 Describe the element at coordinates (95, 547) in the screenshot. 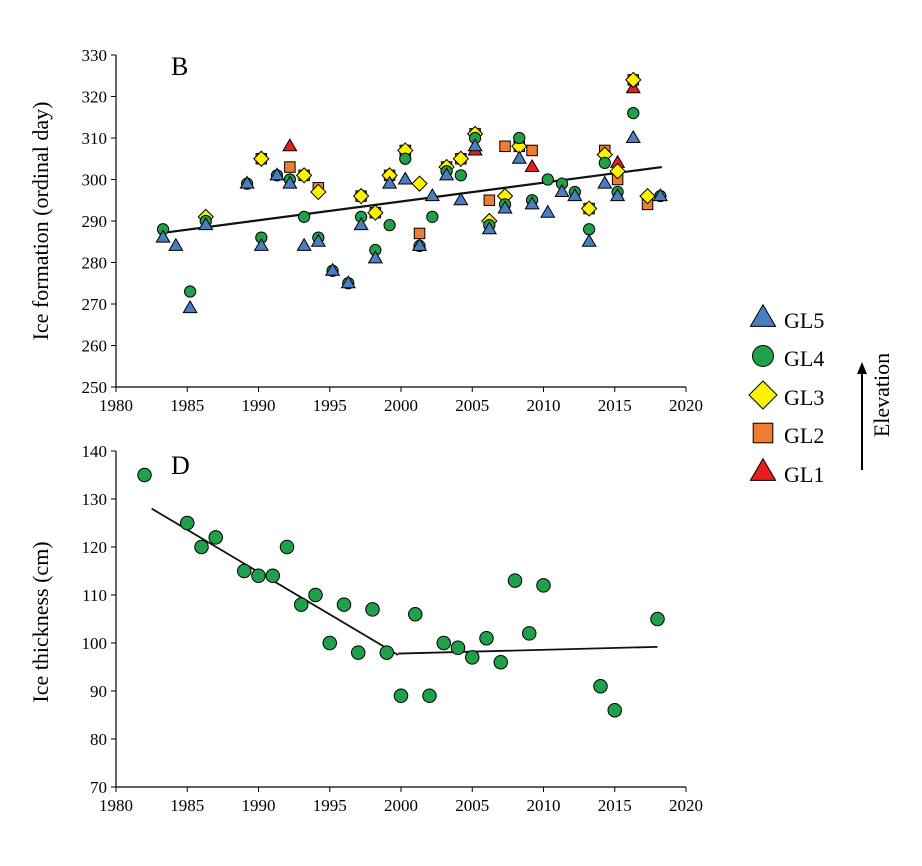

I see `y-tick-label: 120` at that location.